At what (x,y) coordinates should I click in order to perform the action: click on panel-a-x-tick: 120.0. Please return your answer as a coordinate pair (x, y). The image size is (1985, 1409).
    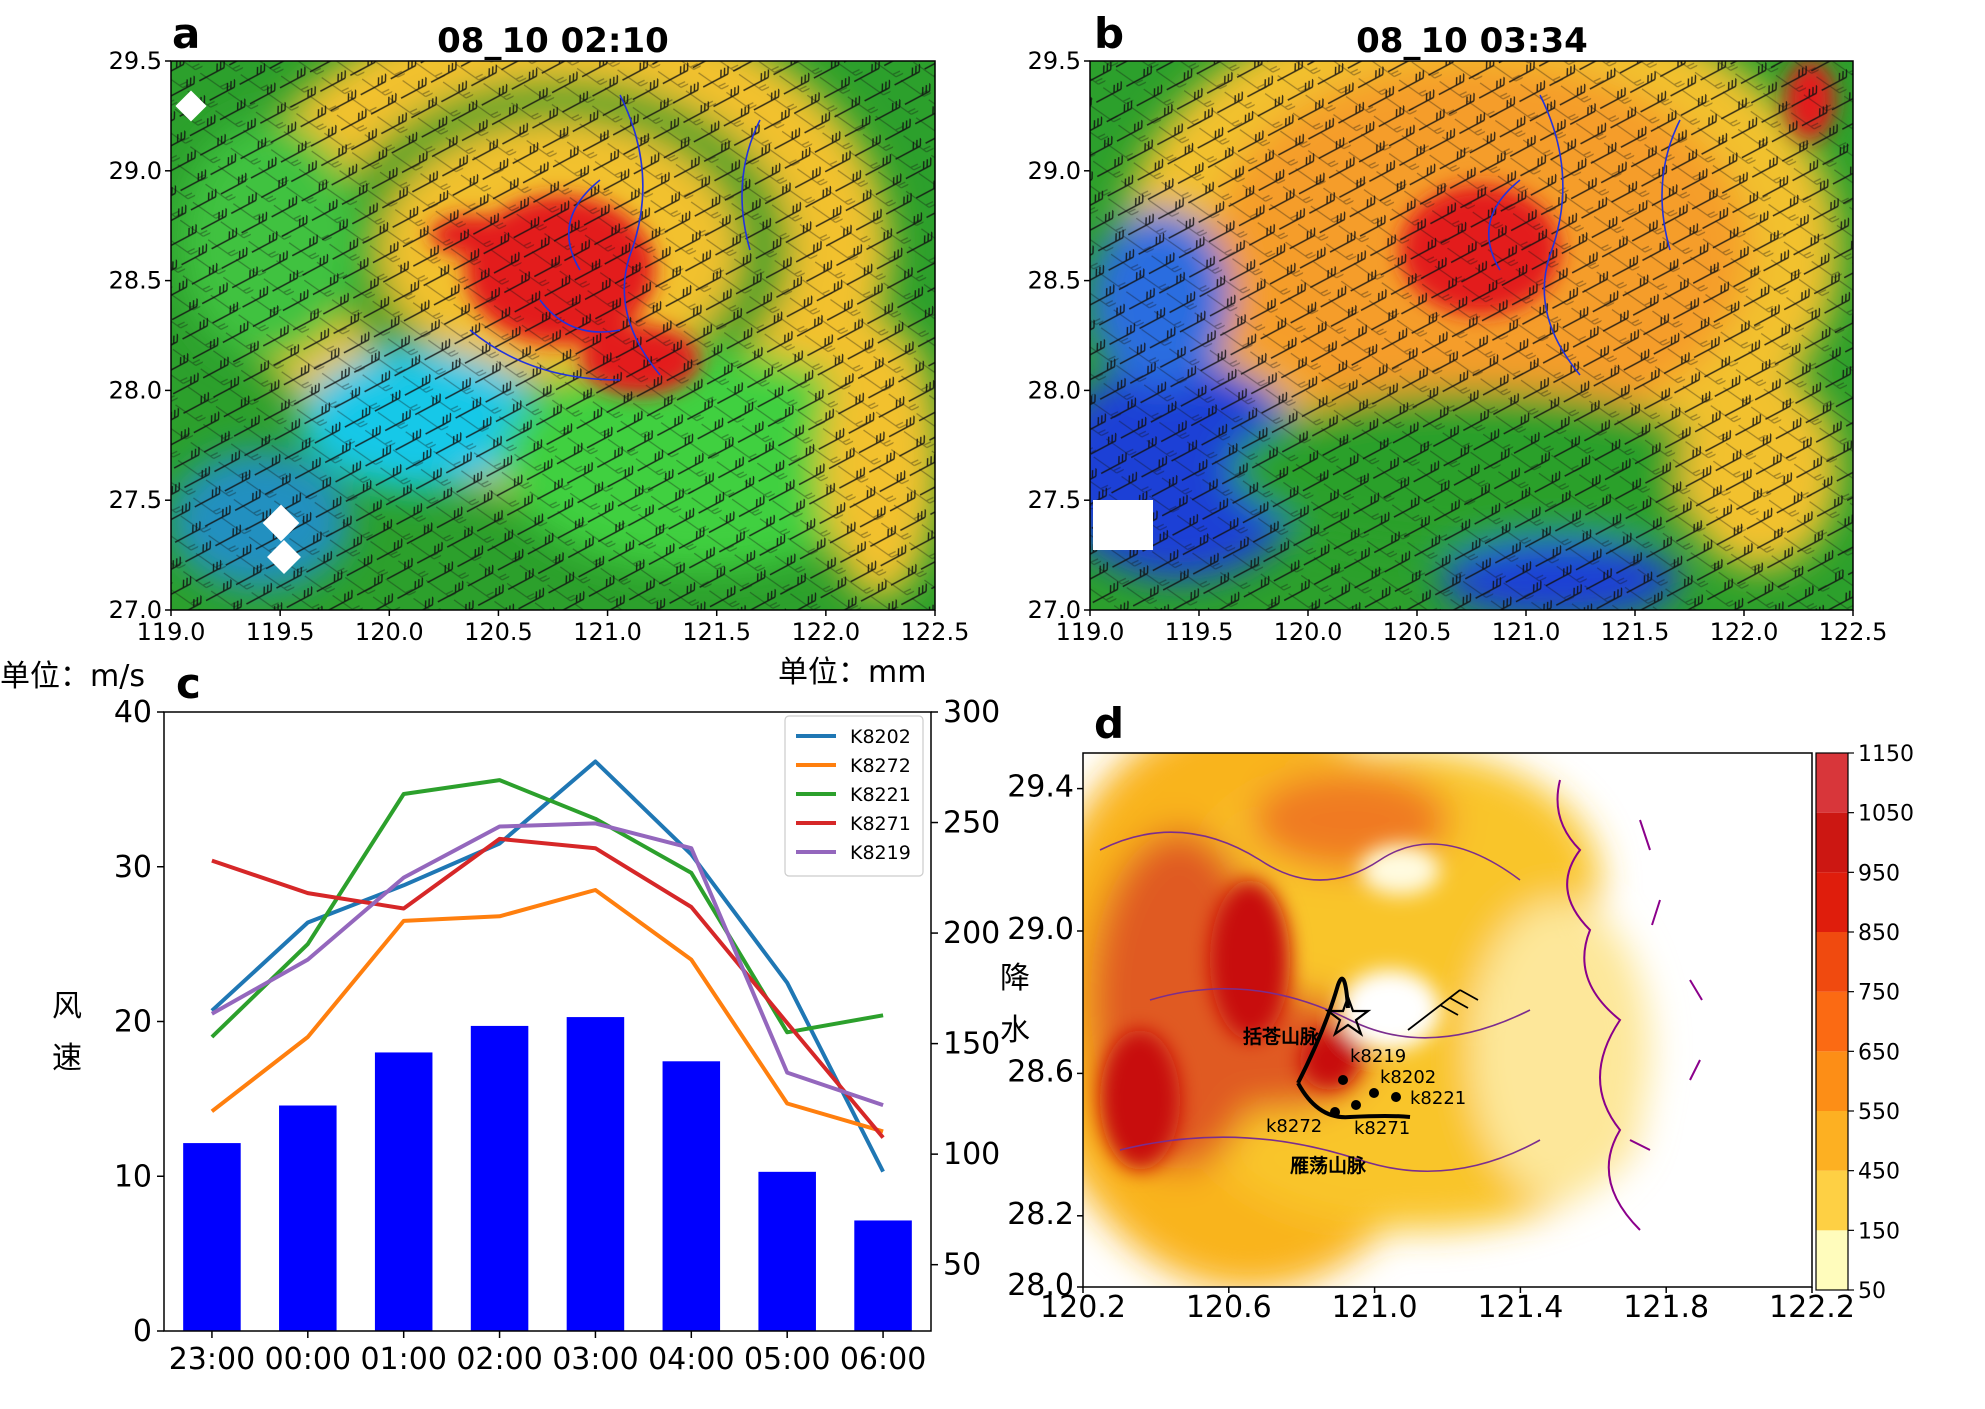
    Looking at the image, I should click on (389, 632).